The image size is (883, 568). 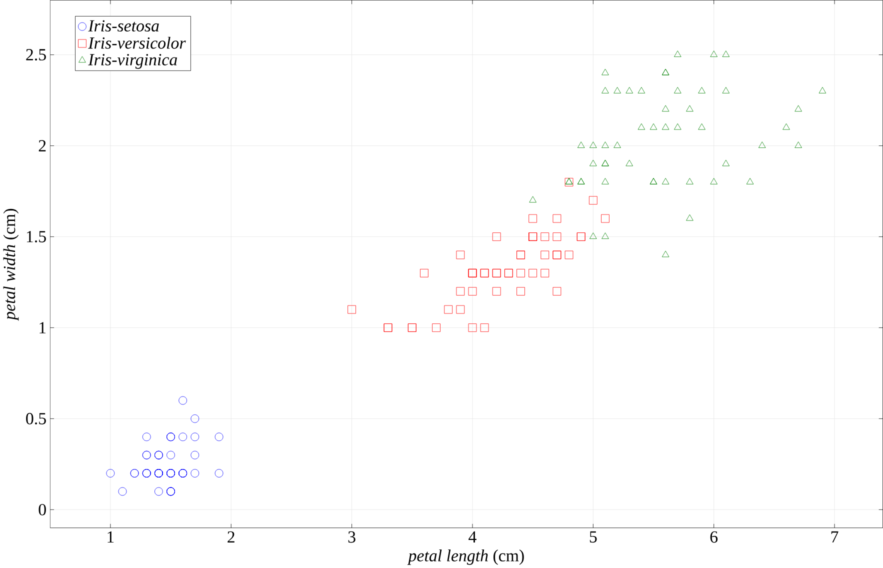 I want to click on y-tick-label: 0.5, so click(x=36, y=418).